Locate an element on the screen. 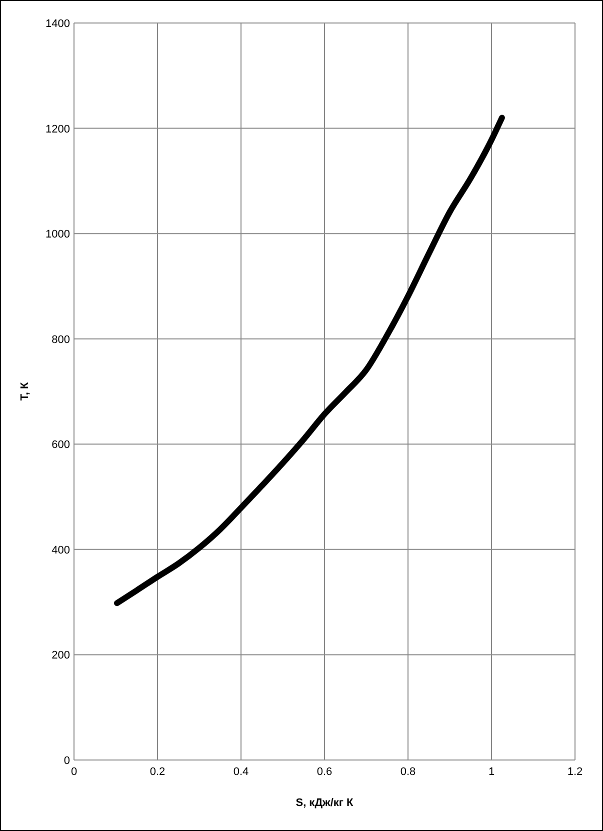 The width and height of the screenshot is (603, 831). x-tick-label: 1.2 is located at coordinates (575, 772).